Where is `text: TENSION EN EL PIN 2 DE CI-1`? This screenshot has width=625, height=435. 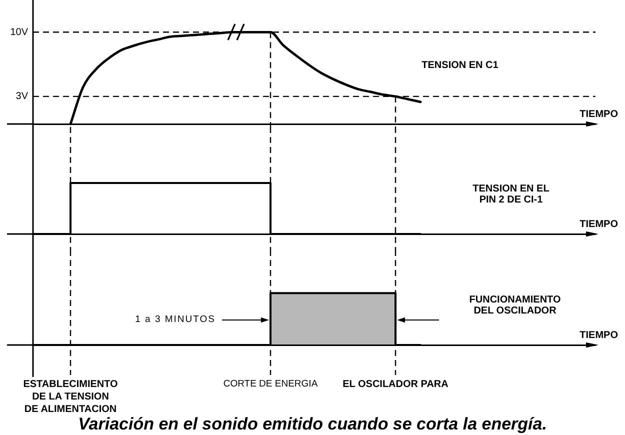 text: TENSION EN EL PIN 2 DE CI-1 is located at coordinates (511, 194).